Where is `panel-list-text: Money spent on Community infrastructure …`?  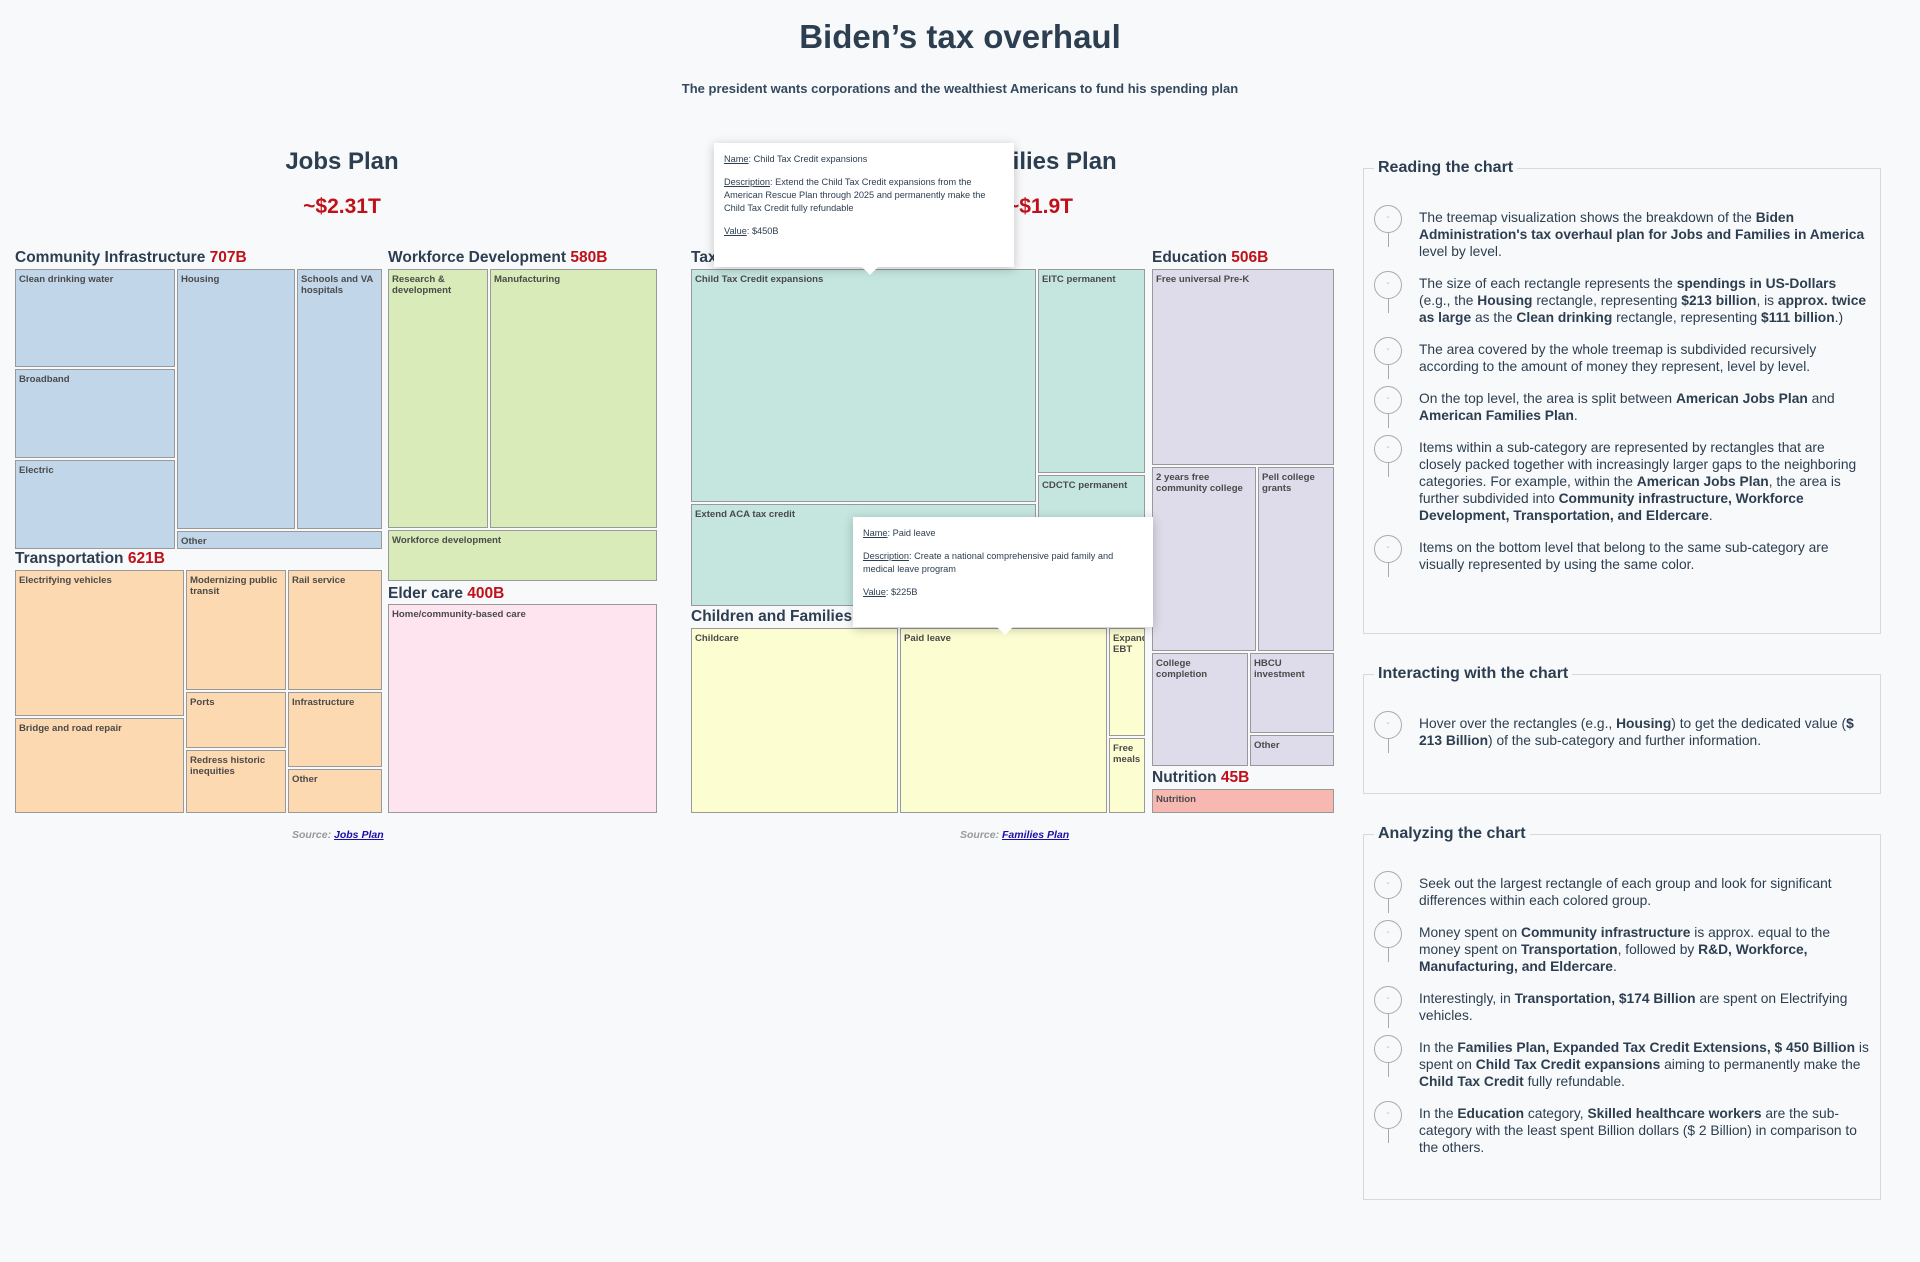
panel-list-text: Money spent on Community infrastructure … is located at coordinates (1625, 949).